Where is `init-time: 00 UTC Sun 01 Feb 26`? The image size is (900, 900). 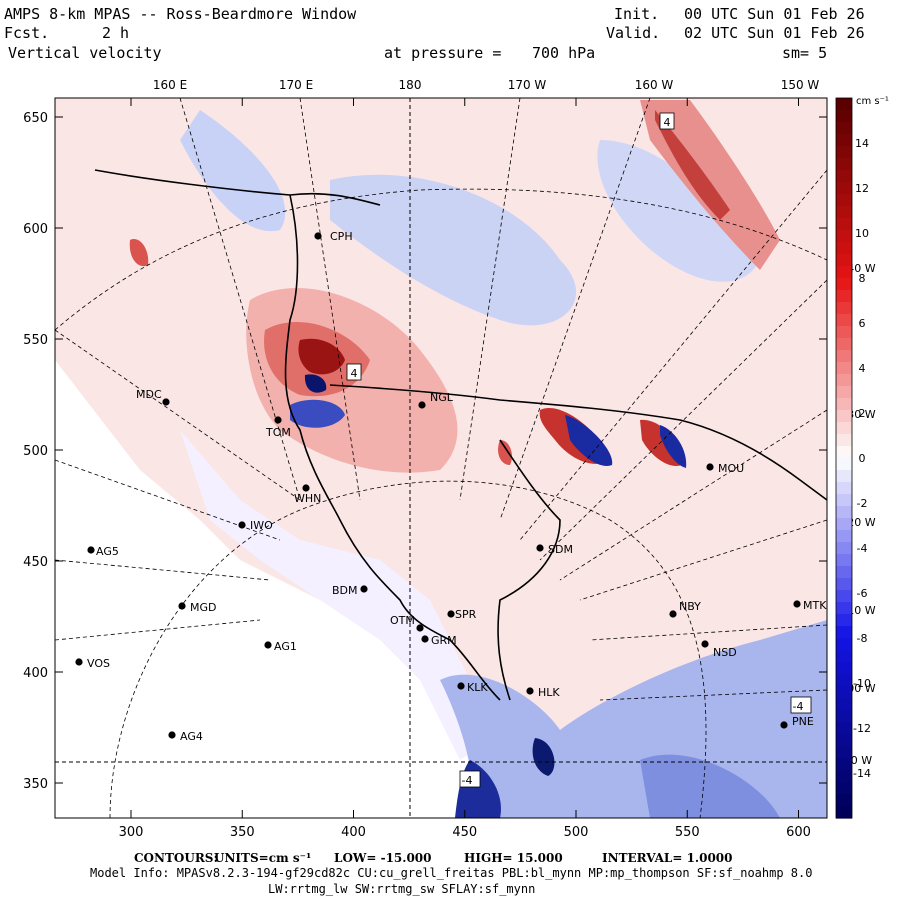 init-time: 00 UTC Sun 01 Feb 26 is located at coordinates (774, 14).